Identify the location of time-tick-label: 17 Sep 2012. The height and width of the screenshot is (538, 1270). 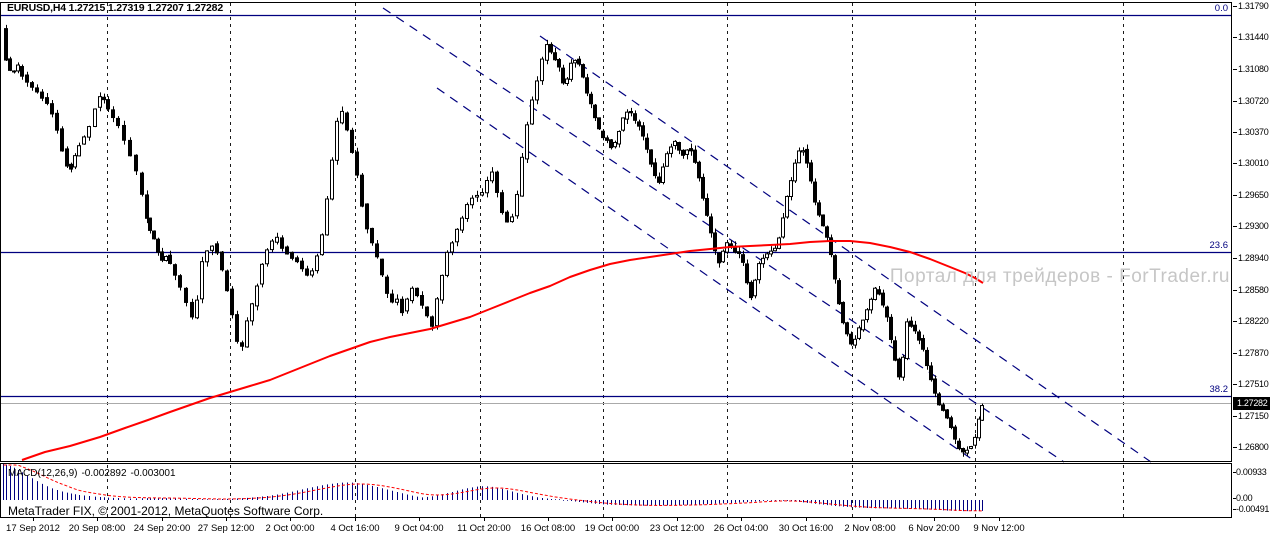
(33, 528).